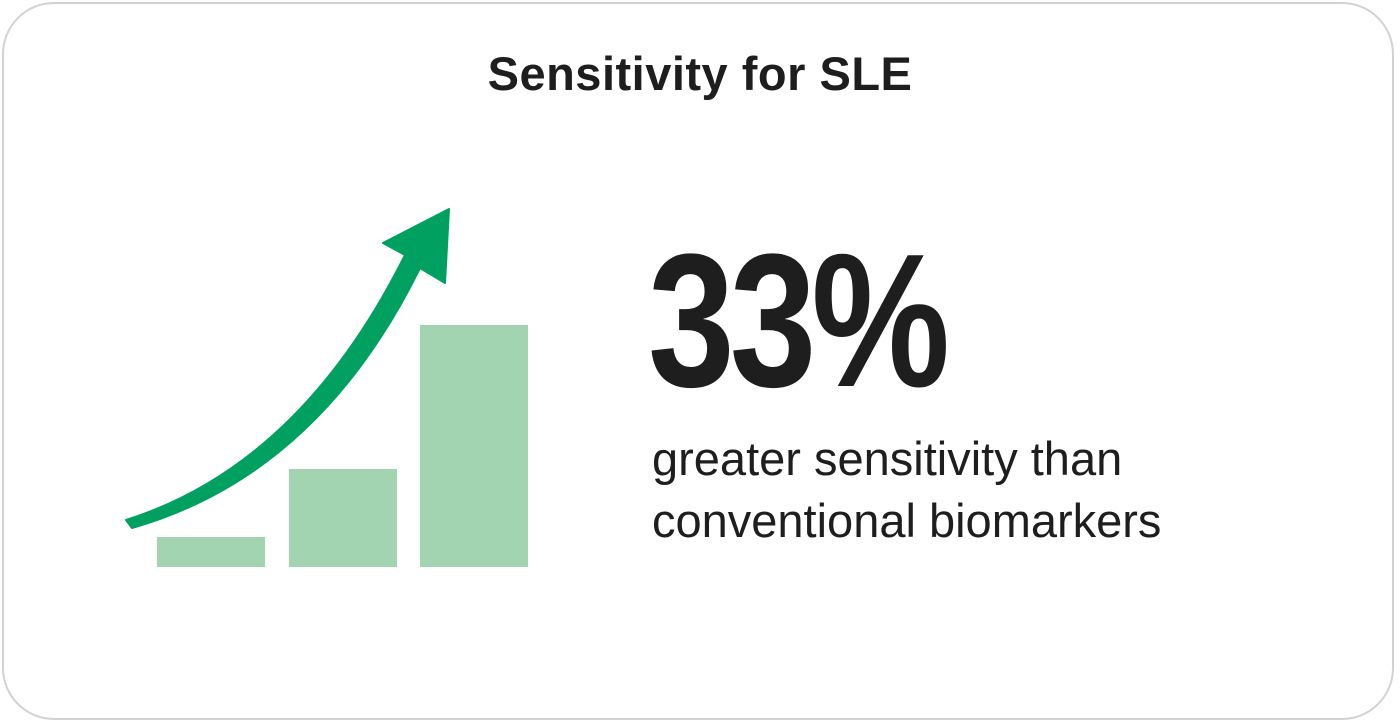 Image resolution: width=1400 pixels, height=726 pixels. What do you see at coordinates (887, 458) in the screenshot?
I see `stat-description-line-1: greater sensitivity than` at bounding box center [887, 458].